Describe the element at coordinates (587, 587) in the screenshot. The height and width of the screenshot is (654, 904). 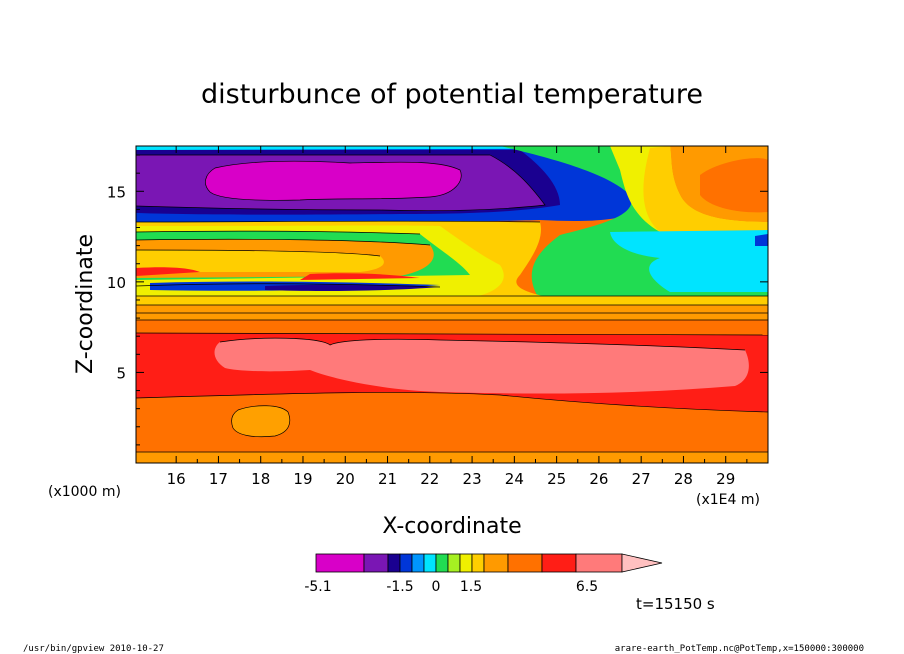
I see `colorbar-tick-label: 6.5` at that location.